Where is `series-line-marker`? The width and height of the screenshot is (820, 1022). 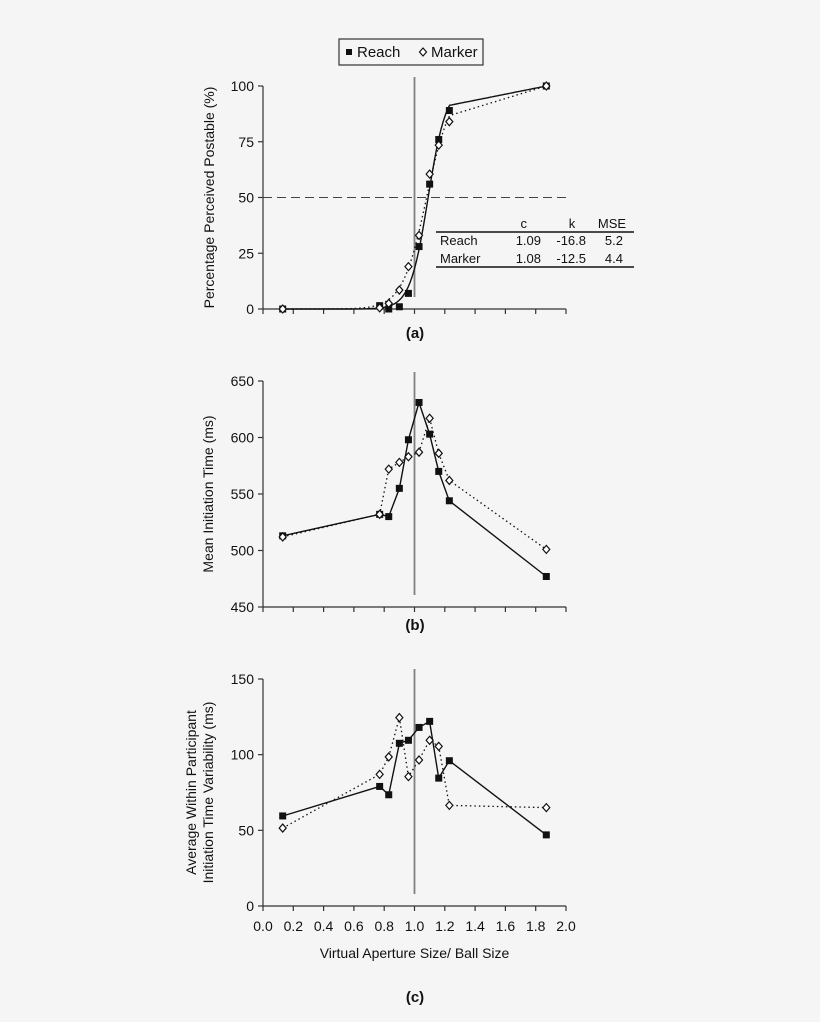 series-line-marker is located at coordinates (414, 482).